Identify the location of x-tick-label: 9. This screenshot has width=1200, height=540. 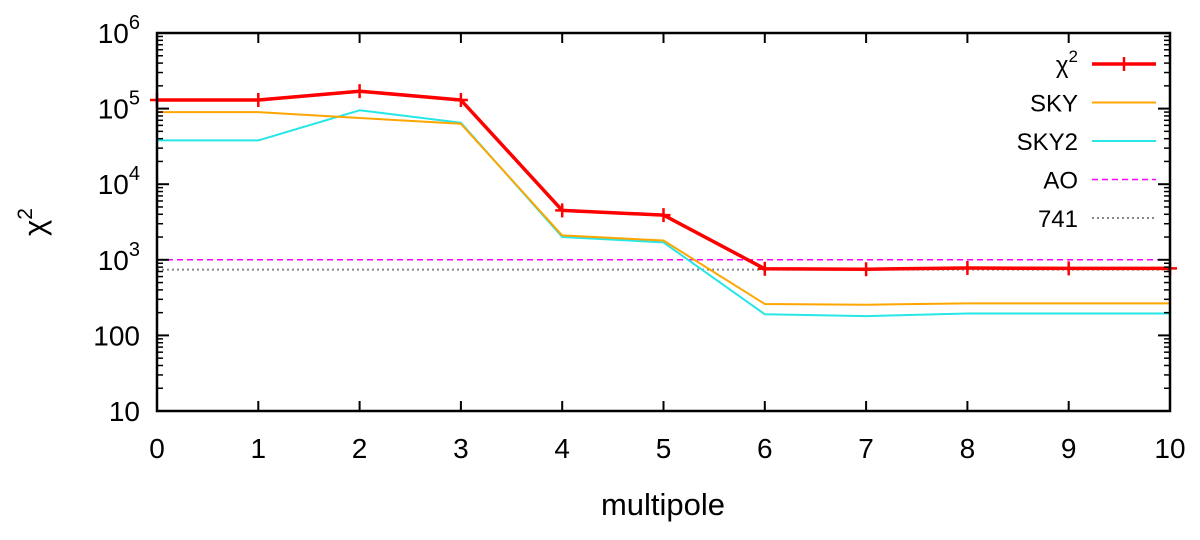
(1069, 448).